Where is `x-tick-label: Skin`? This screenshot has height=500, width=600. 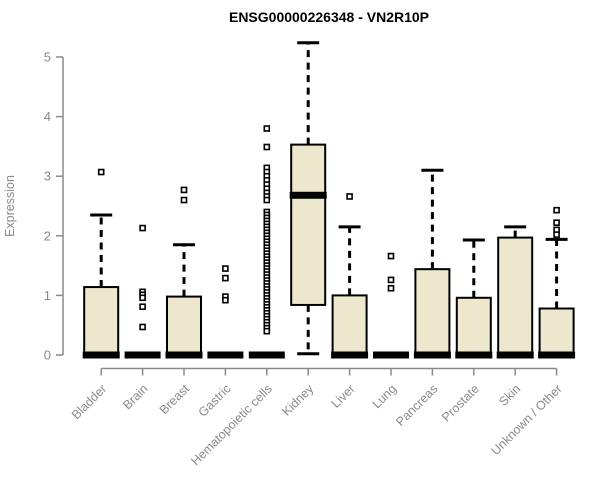
x-tick-label: Skin is located at coordinates (509, 395).